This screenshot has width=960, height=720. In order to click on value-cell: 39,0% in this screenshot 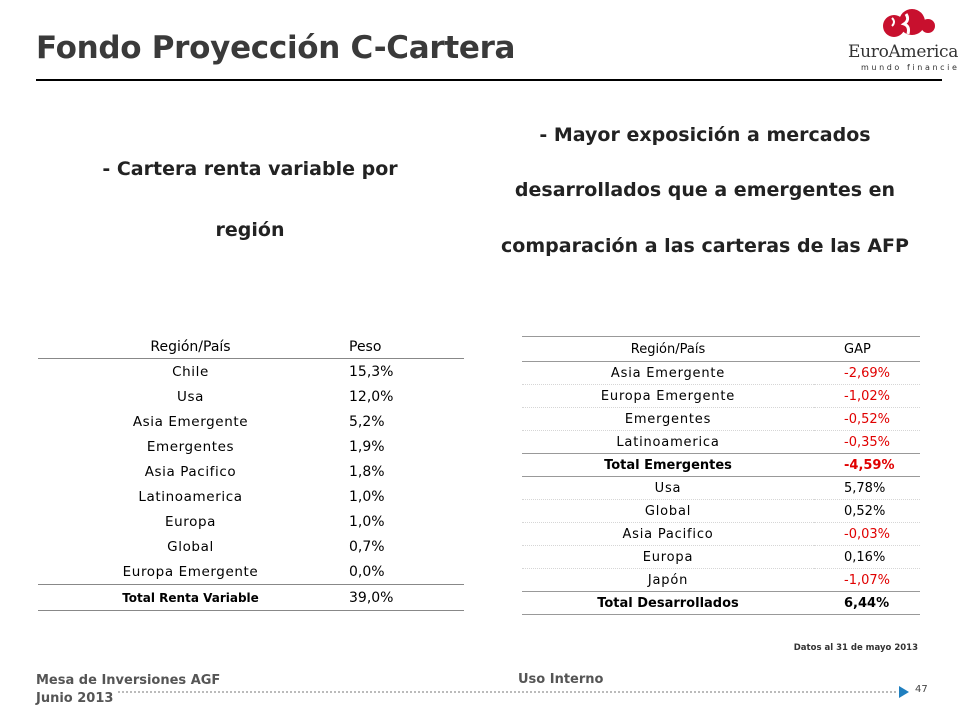, I will do `click(403, 597)`.